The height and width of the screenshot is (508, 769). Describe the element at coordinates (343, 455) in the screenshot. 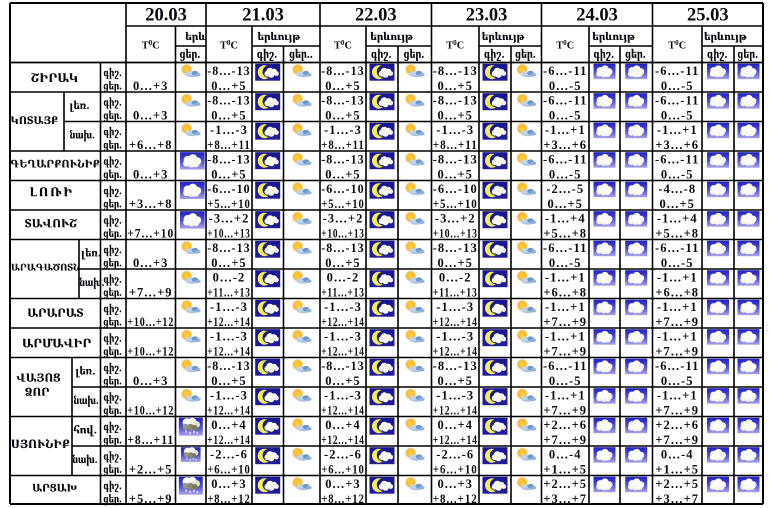

I see `svg-text: -2...-6` at that location.